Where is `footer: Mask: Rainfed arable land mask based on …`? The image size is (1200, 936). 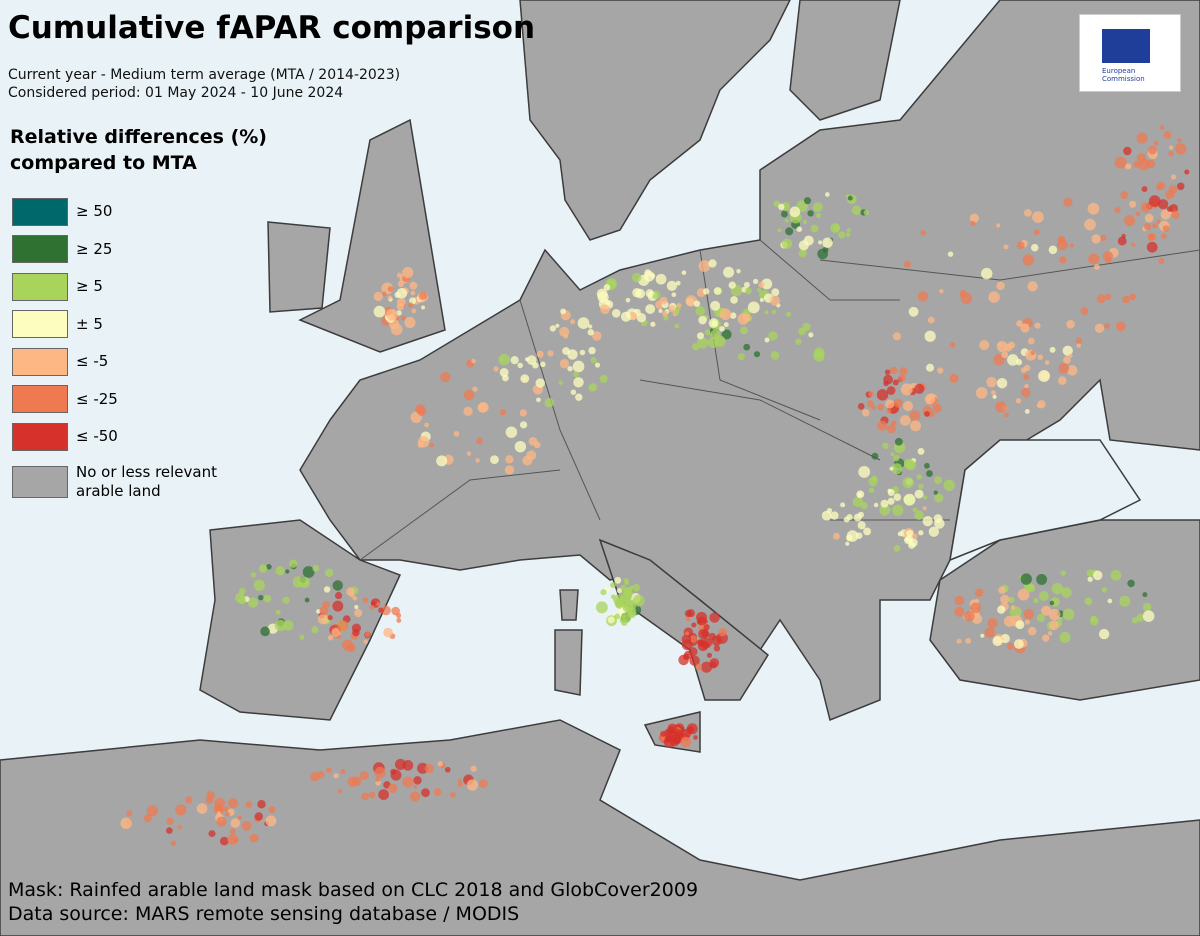 footer: Mask: Rainfed arable land mask based on … is located at coordinates (353, 902).